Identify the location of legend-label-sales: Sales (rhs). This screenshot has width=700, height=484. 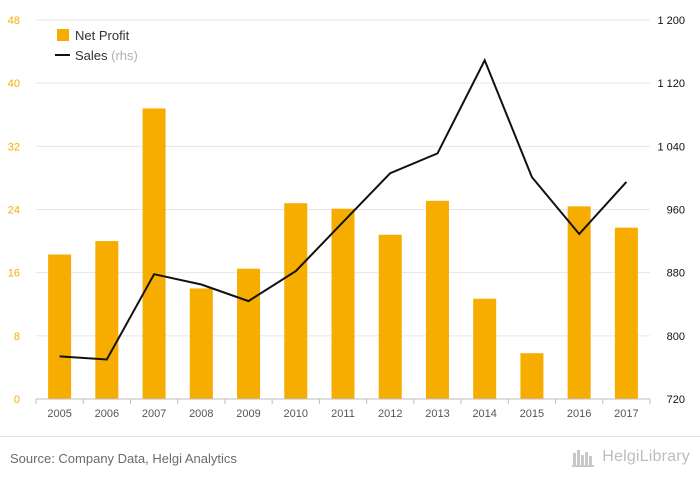
(106, 55).